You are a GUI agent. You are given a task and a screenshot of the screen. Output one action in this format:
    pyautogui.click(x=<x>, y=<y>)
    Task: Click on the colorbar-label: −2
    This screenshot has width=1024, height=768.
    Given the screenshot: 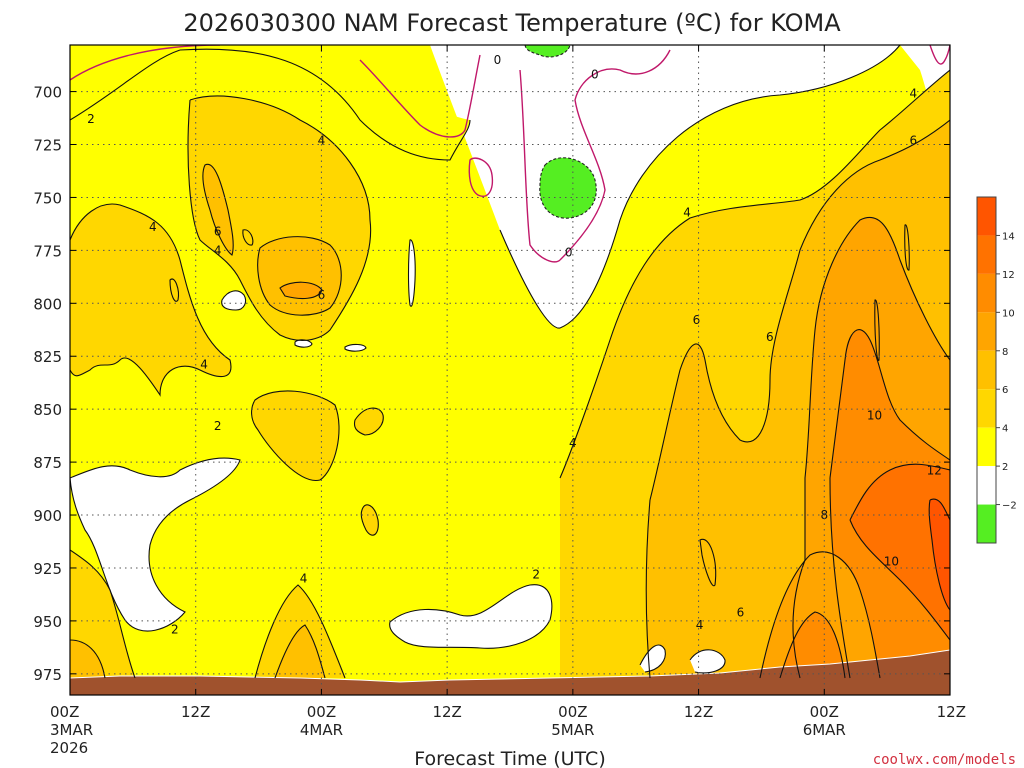 What is the action you would take?
    pyautogui.click(x=1009, y=506)
    